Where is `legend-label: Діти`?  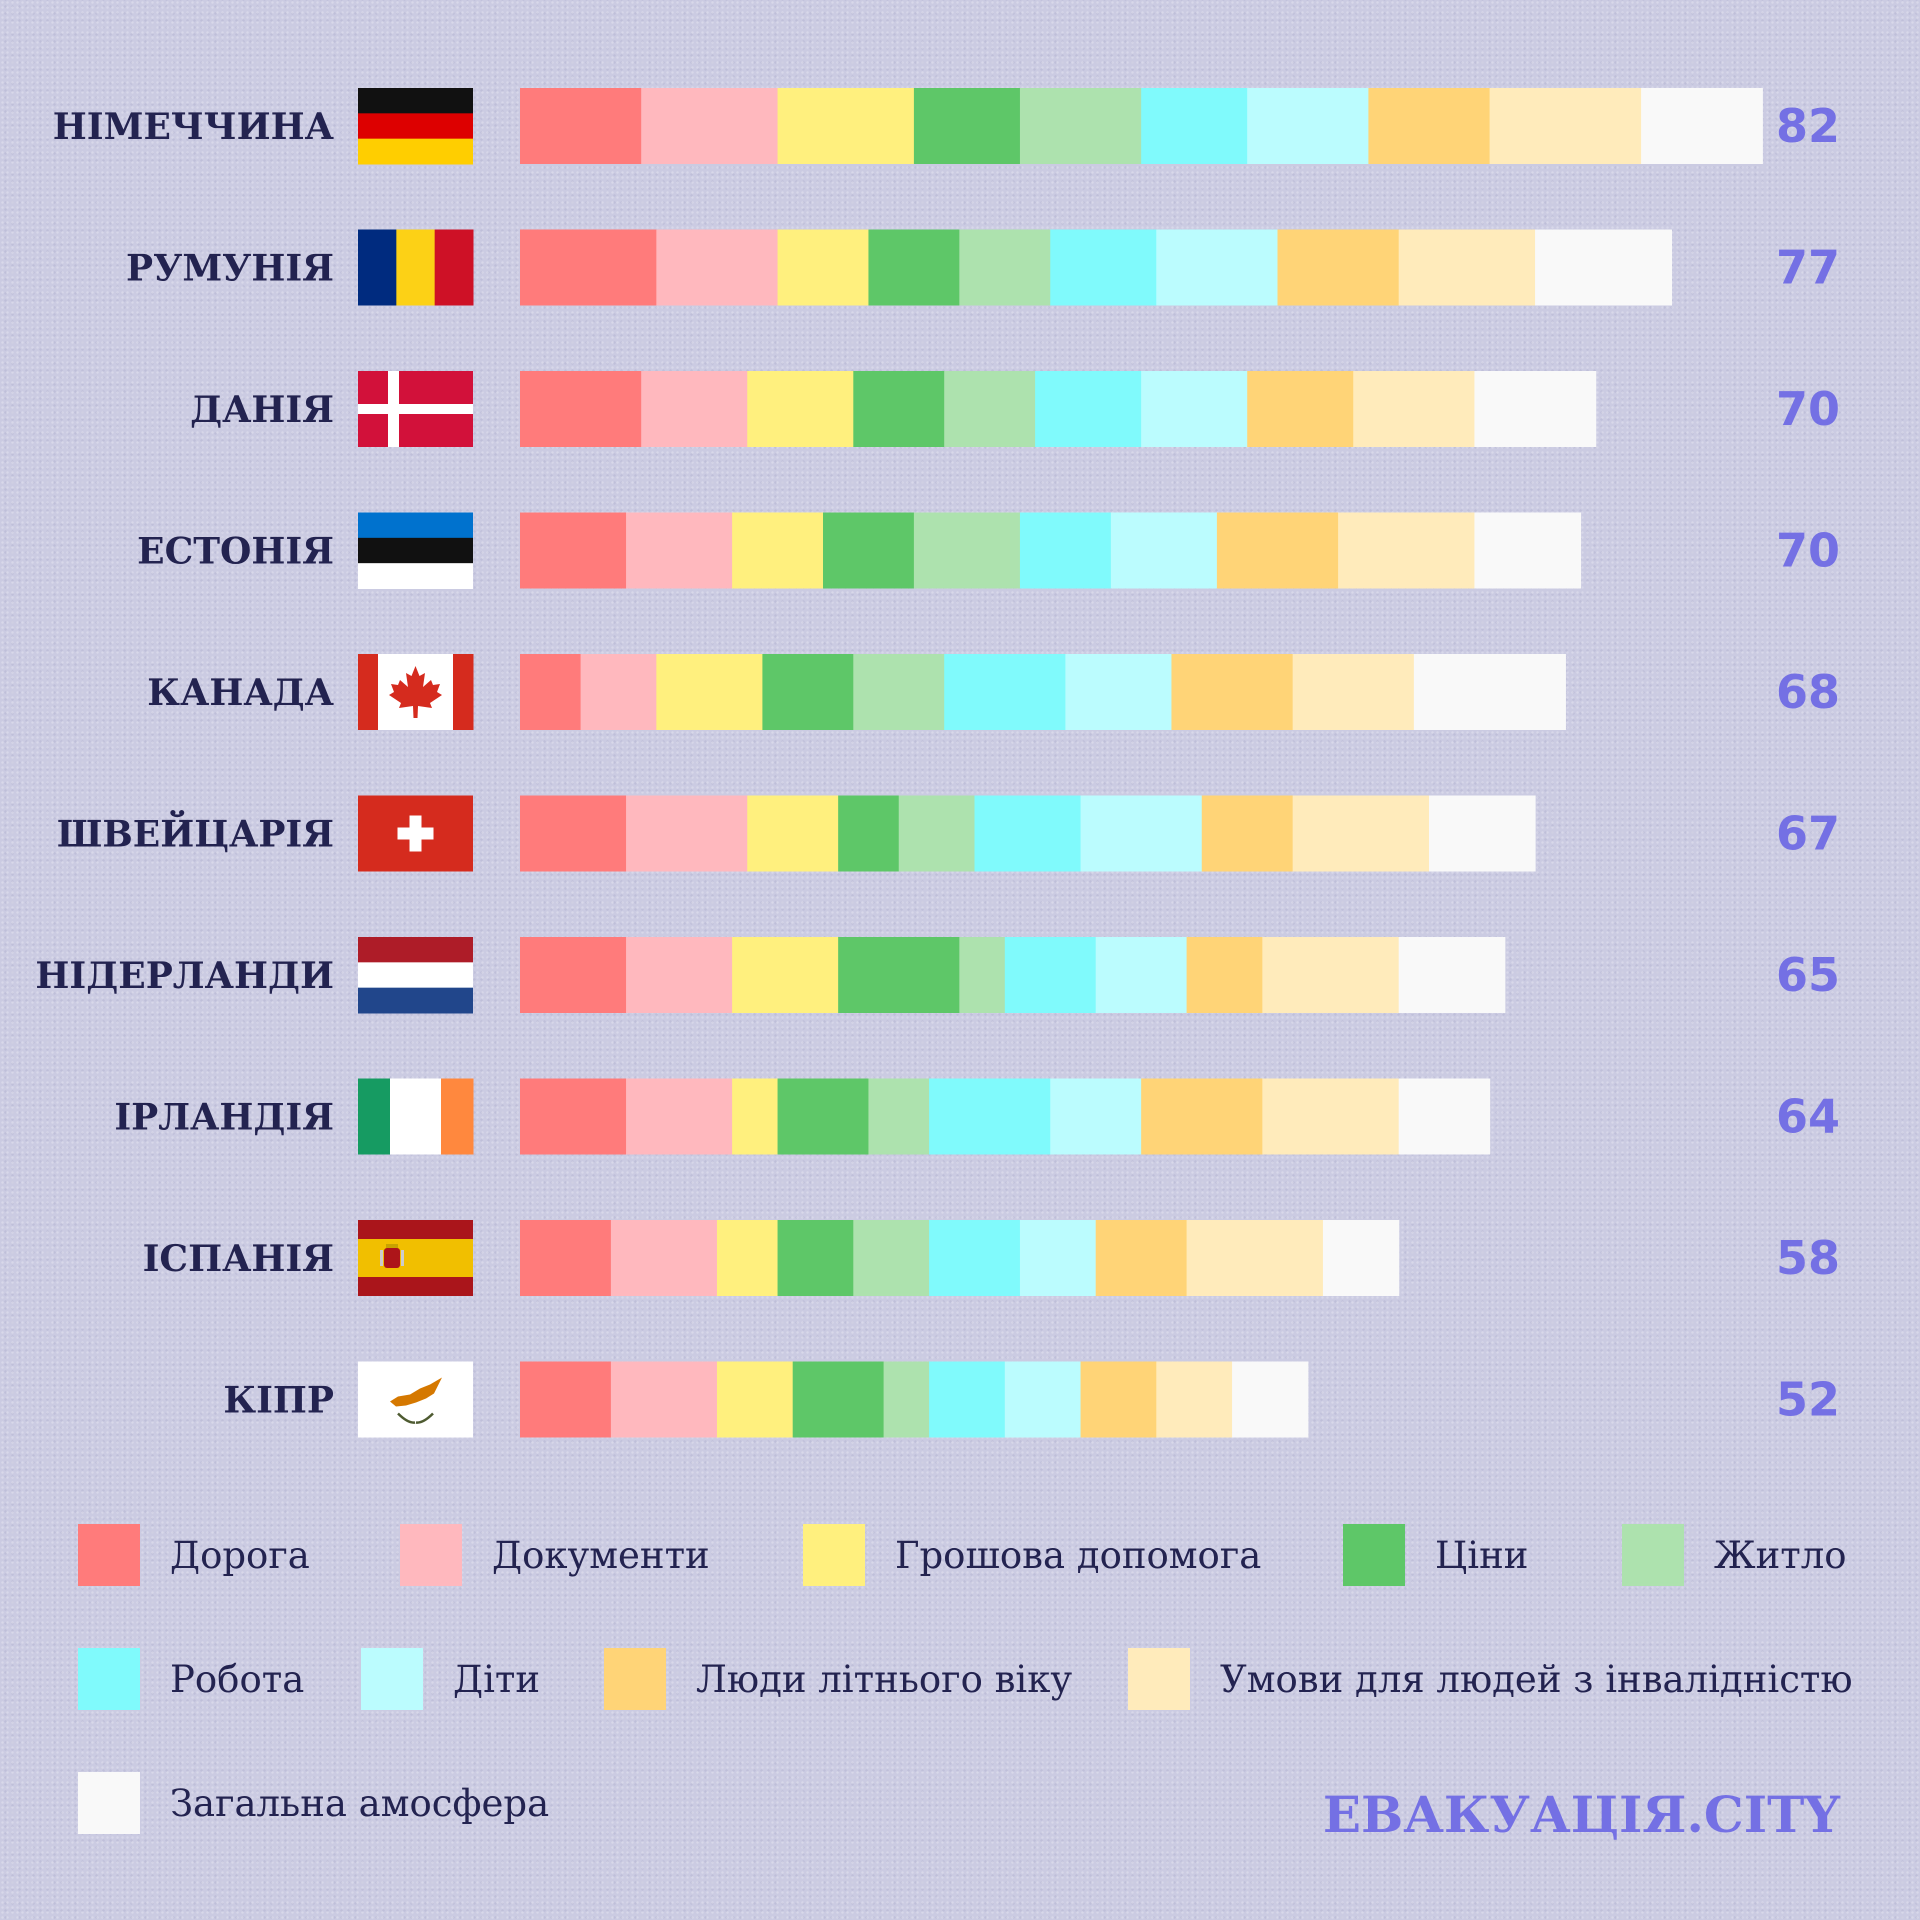
legend-label: Діти is located at coordinates (496, 1679).